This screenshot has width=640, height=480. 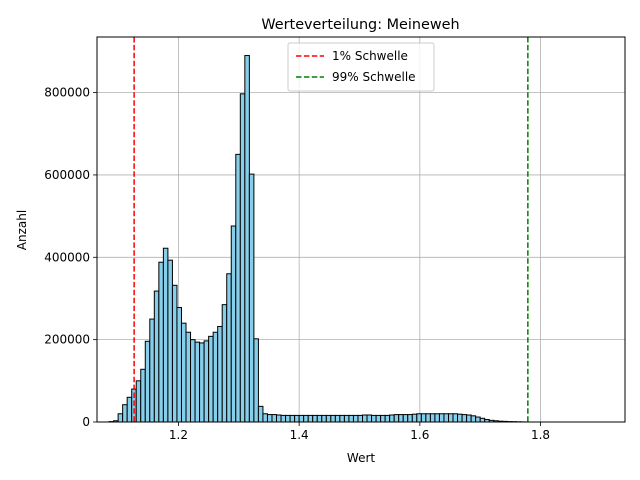 I want to click on x-tick-label: 1.4, so click(x=299, y=435).